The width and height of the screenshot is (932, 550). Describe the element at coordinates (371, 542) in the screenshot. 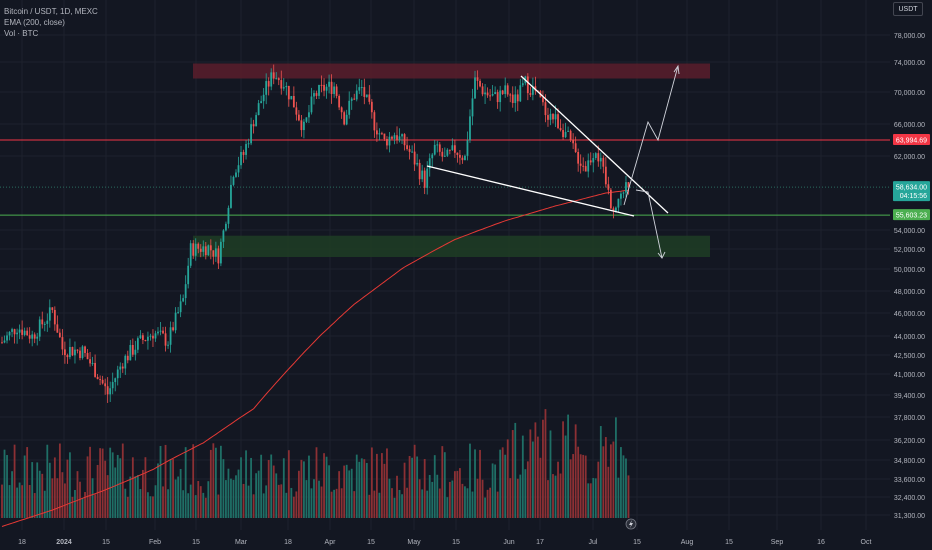

I see `x-tick-label: 15` at that location.